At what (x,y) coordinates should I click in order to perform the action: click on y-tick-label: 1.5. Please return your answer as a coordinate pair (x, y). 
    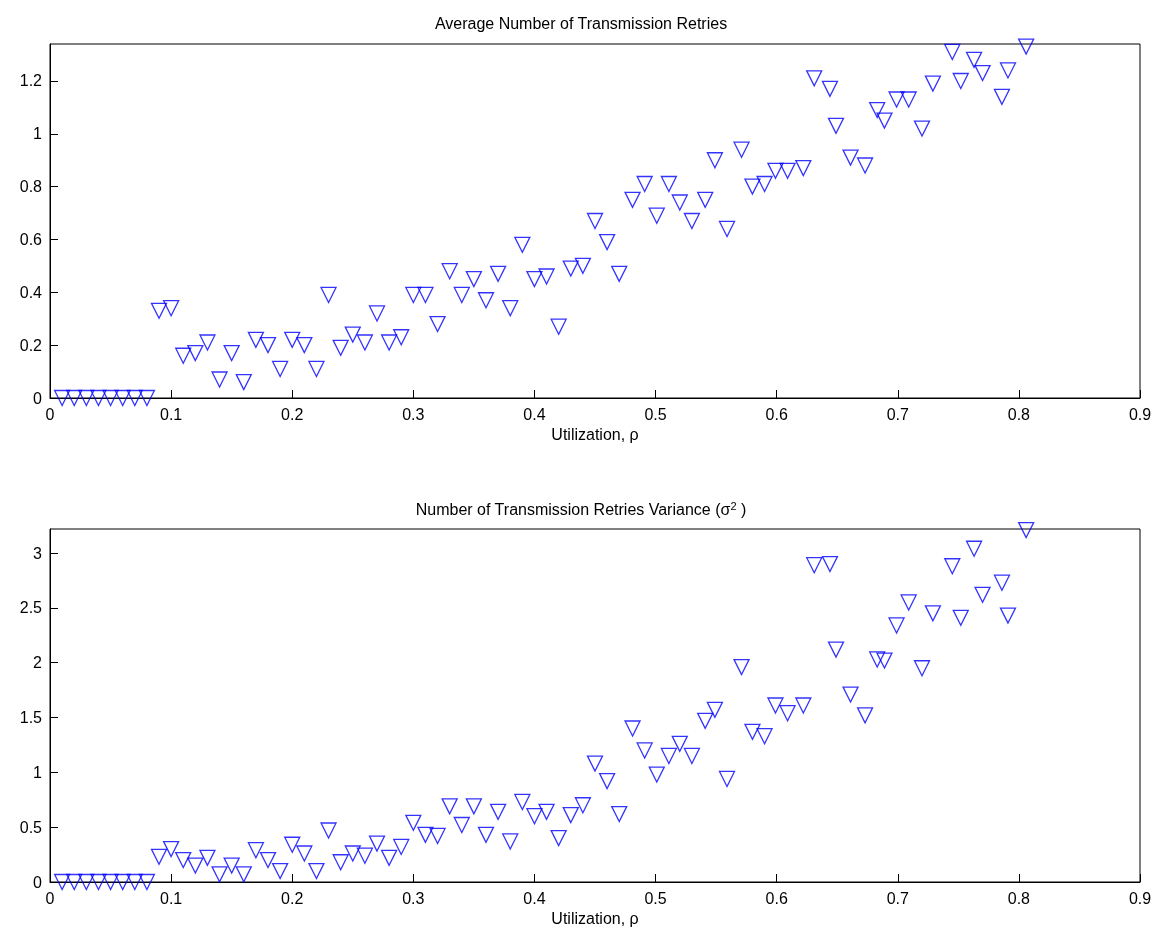
    Looking at the image, I should click on (31, 718).